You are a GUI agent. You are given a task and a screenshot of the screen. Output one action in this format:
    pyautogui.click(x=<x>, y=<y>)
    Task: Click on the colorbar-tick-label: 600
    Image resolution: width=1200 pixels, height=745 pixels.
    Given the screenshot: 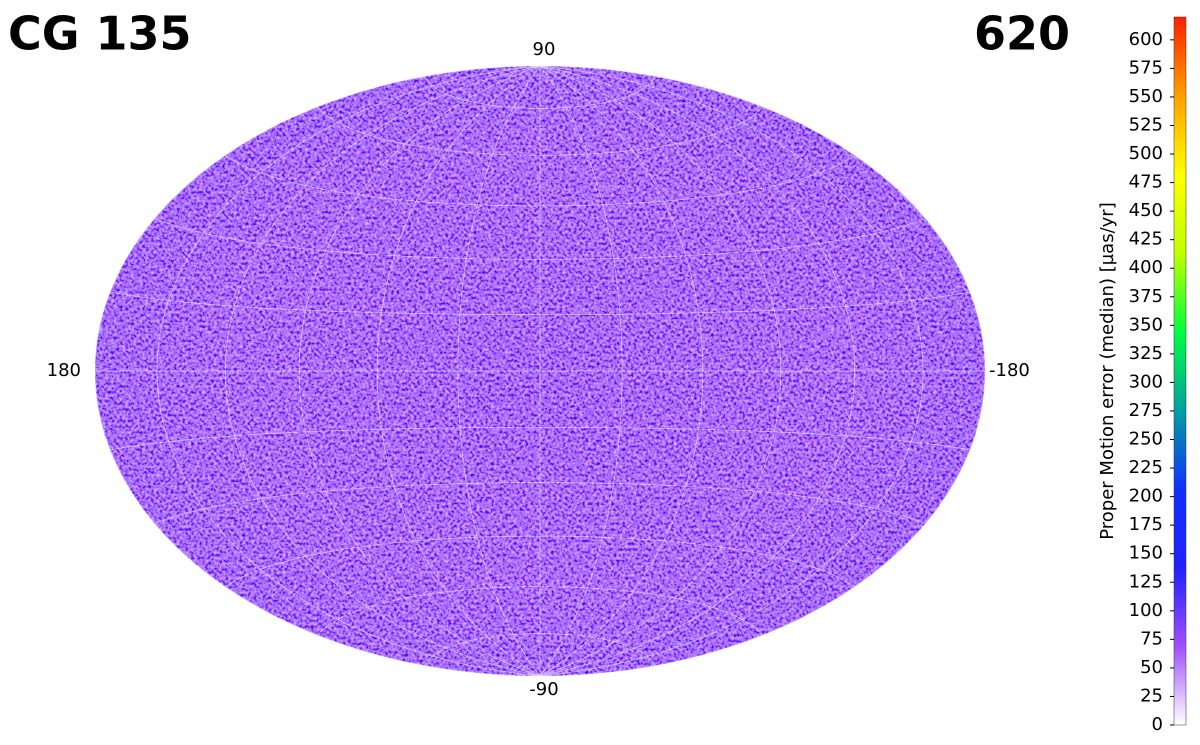 What is the action you would take?
    pyautogui.click(x=1146, y=39)
    